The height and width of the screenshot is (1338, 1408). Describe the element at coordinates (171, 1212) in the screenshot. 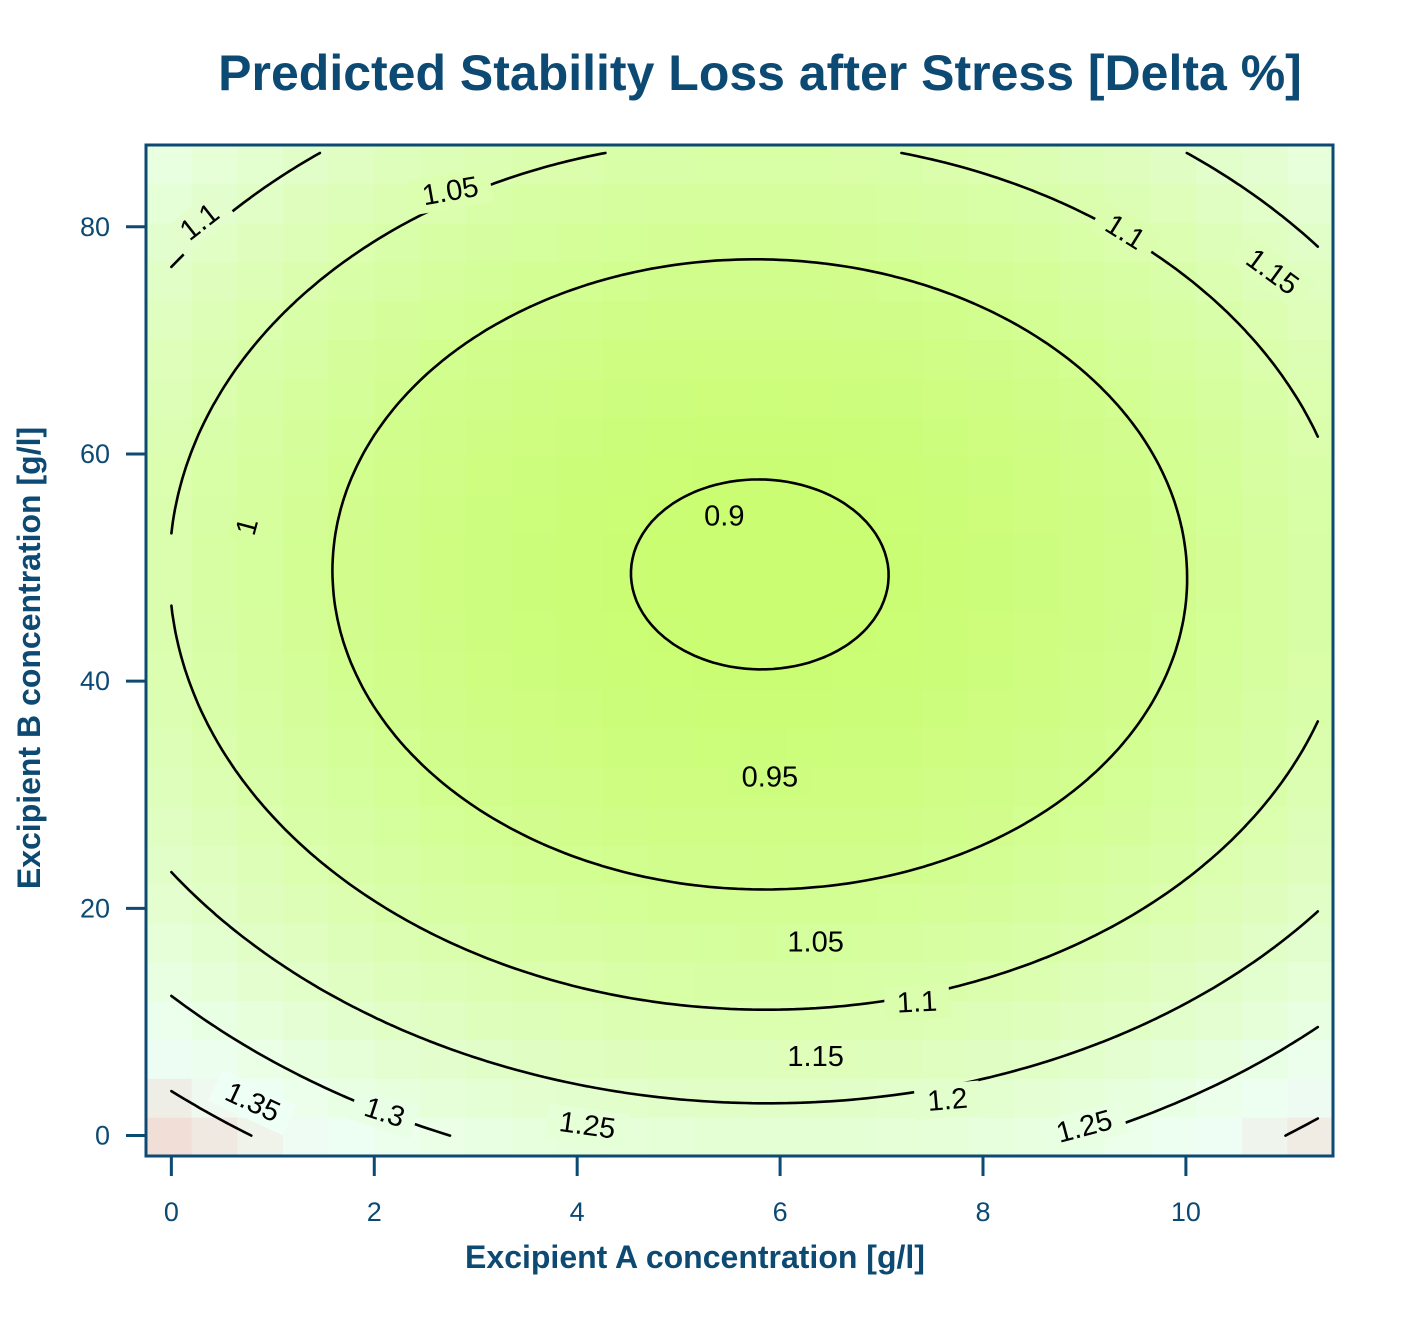

I see `x-tick-label: 0` at that location.